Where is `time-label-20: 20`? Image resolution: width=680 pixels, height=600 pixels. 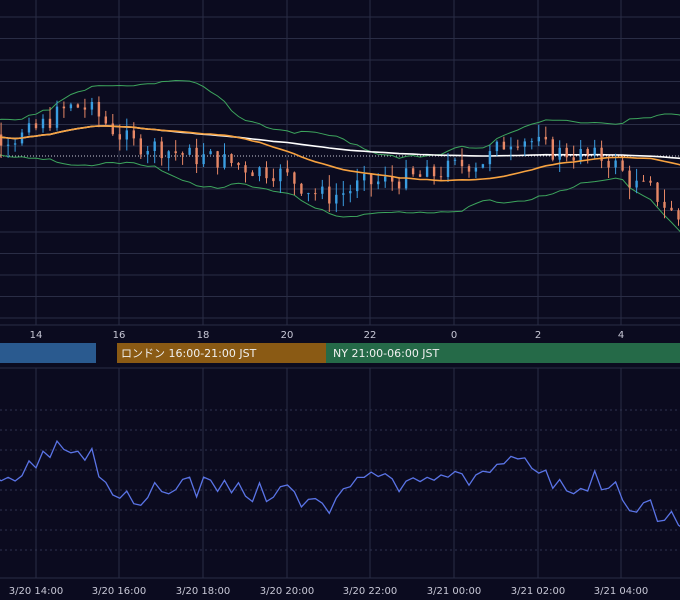
time-label-20: 20 is located at coordinates (287, 335).